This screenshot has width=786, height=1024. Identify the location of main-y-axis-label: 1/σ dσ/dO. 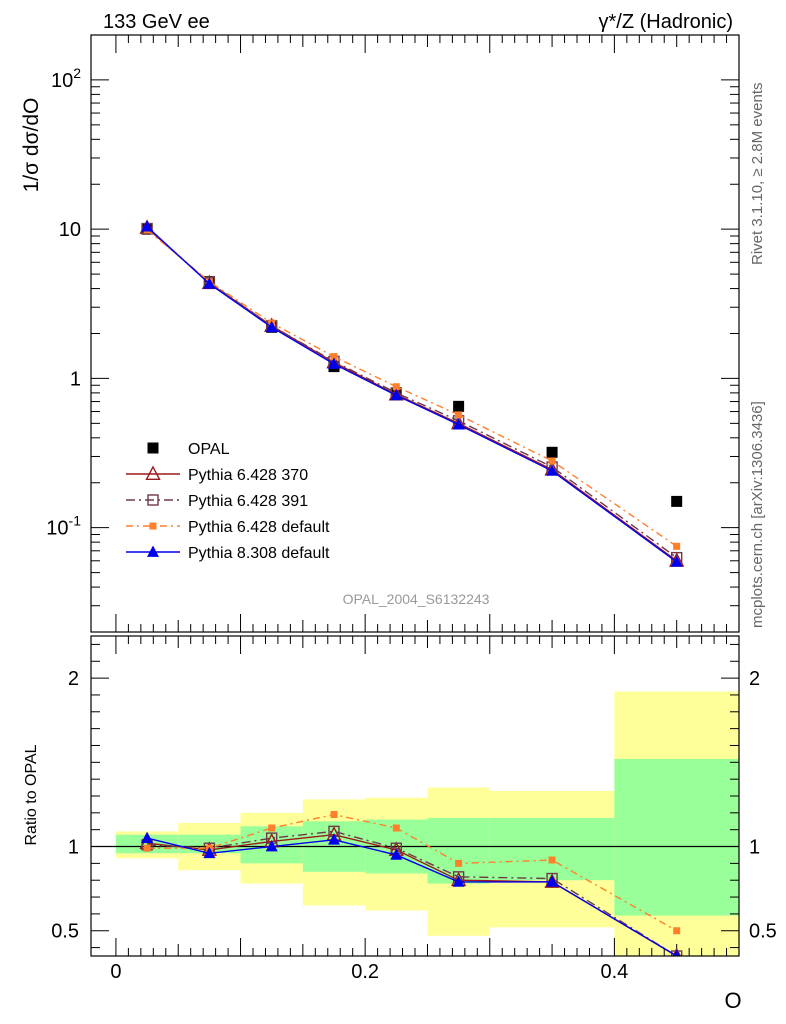
(31, 145).